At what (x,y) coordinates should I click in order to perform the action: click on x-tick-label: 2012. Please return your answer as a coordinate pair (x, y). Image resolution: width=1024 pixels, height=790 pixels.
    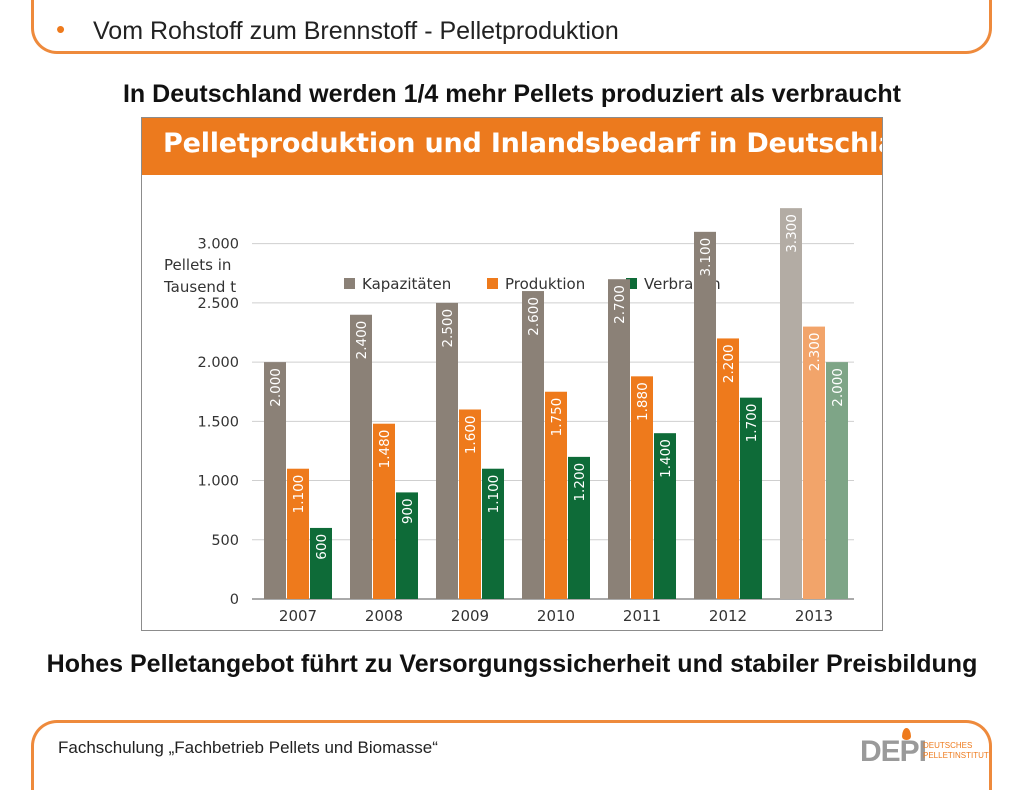
    Looking at the image, I should click on (728, 616).